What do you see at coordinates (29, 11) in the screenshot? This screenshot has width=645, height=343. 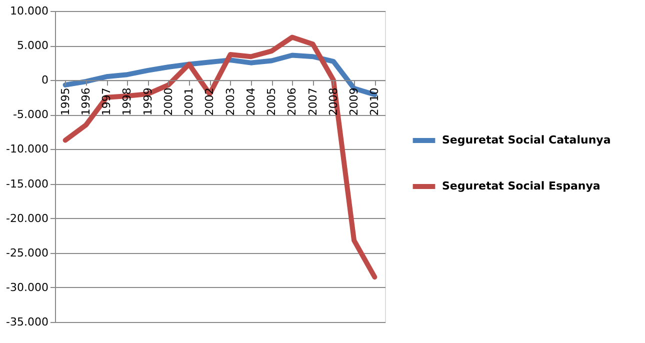 I see `y-tick-label: 10.000` at bounding box center [29, 11].